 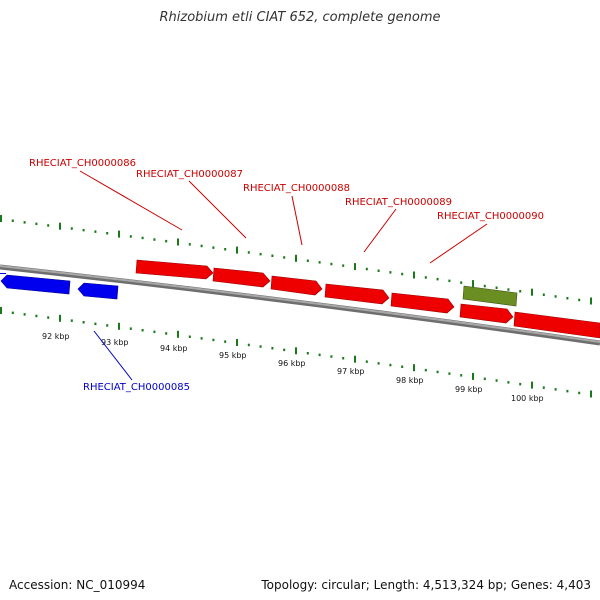 I want to click on genome-backbone, so click(x=300, y=305).